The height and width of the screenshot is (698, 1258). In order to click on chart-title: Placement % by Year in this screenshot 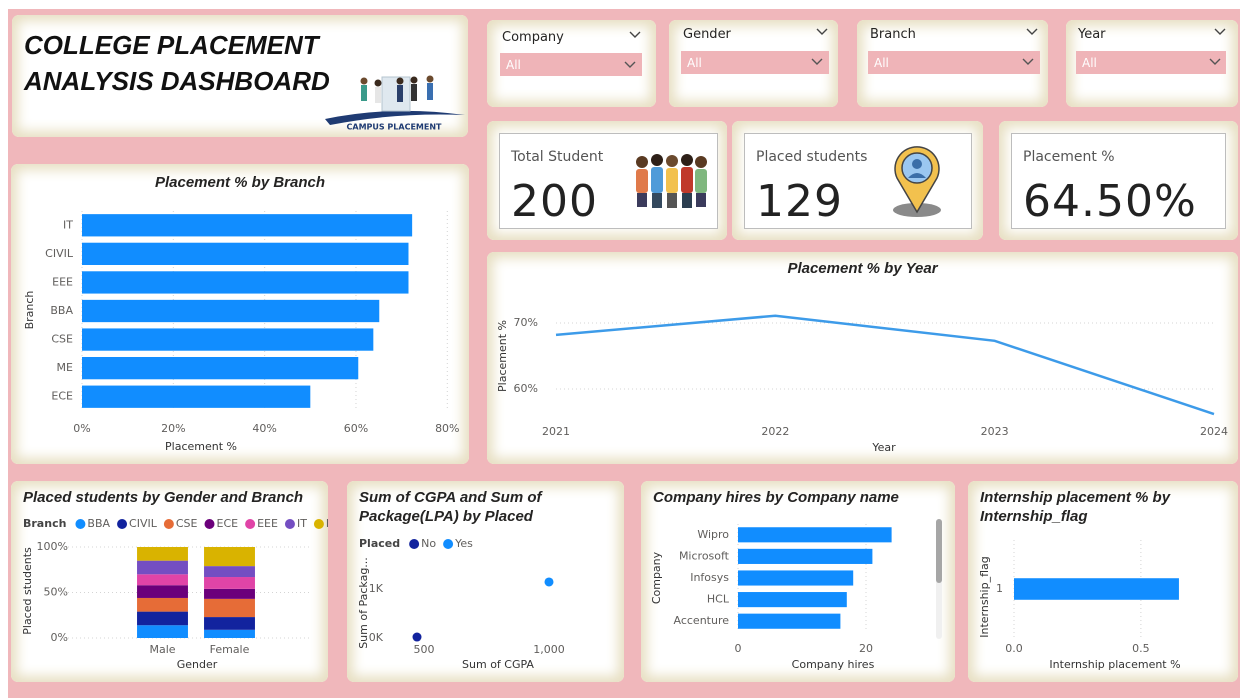, I will do `click(862, 268)`.